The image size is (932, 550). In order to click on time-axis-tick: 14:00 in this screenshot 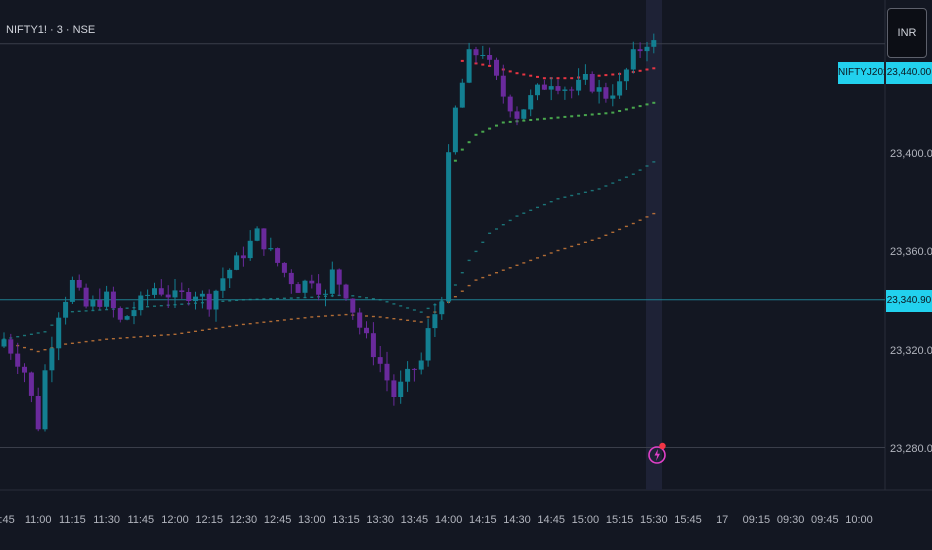, I will do `click(448, 520)`.